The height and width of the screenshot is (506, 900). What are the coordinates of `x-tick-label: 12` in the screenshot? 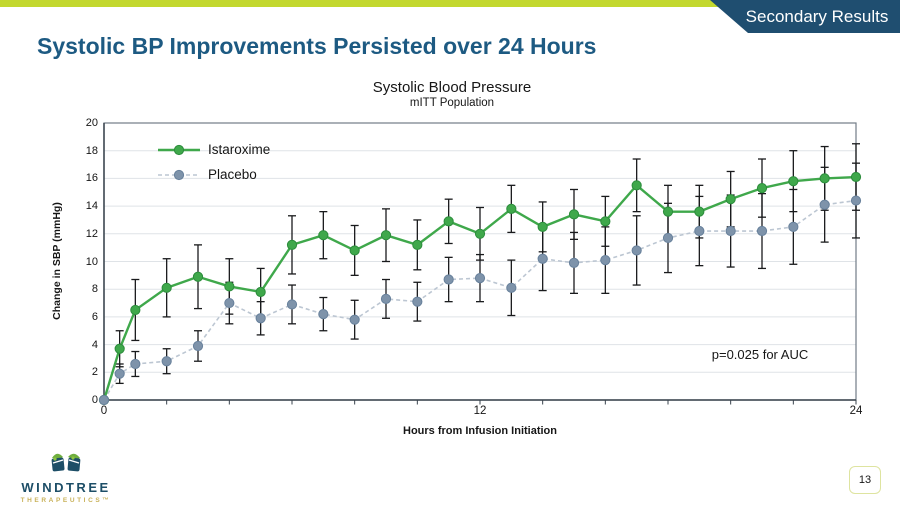 It's located at (480, 411).